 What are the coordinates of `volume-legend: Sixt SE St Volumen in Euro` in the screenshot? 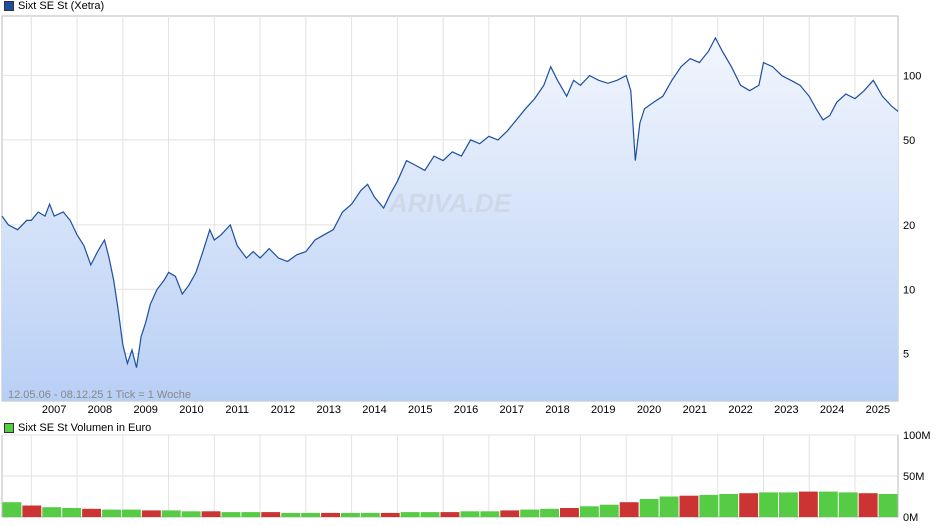 It's located at (77, 428).